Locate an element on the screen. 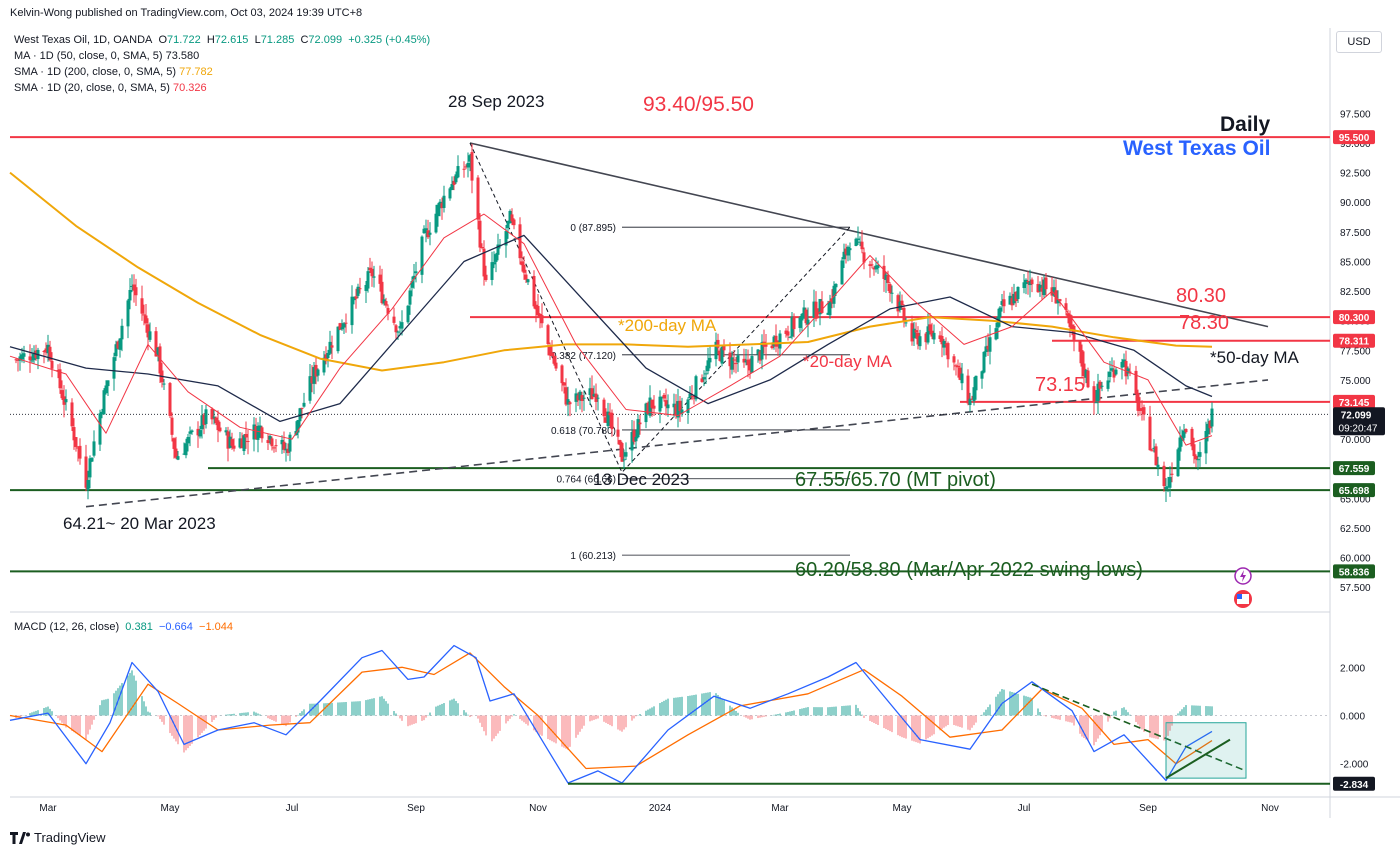  macd-tick-label: -2.000 is located at coordinates (1354, 765).